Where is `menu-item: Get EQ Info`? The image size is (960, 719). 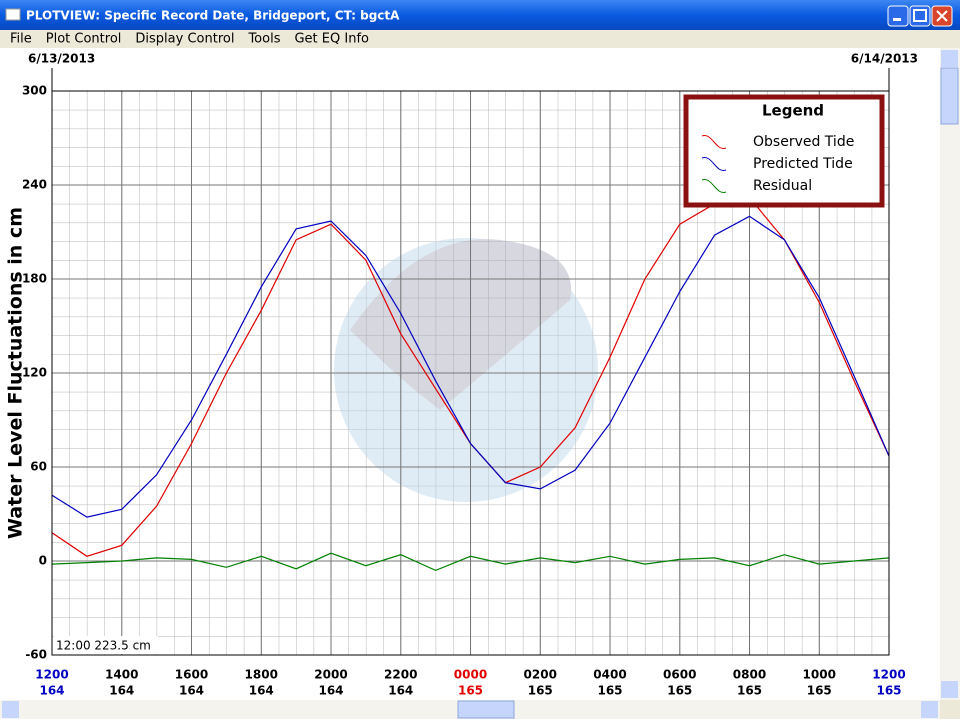 menu-item: Get EQ Info is located at coordinates (331, 39).